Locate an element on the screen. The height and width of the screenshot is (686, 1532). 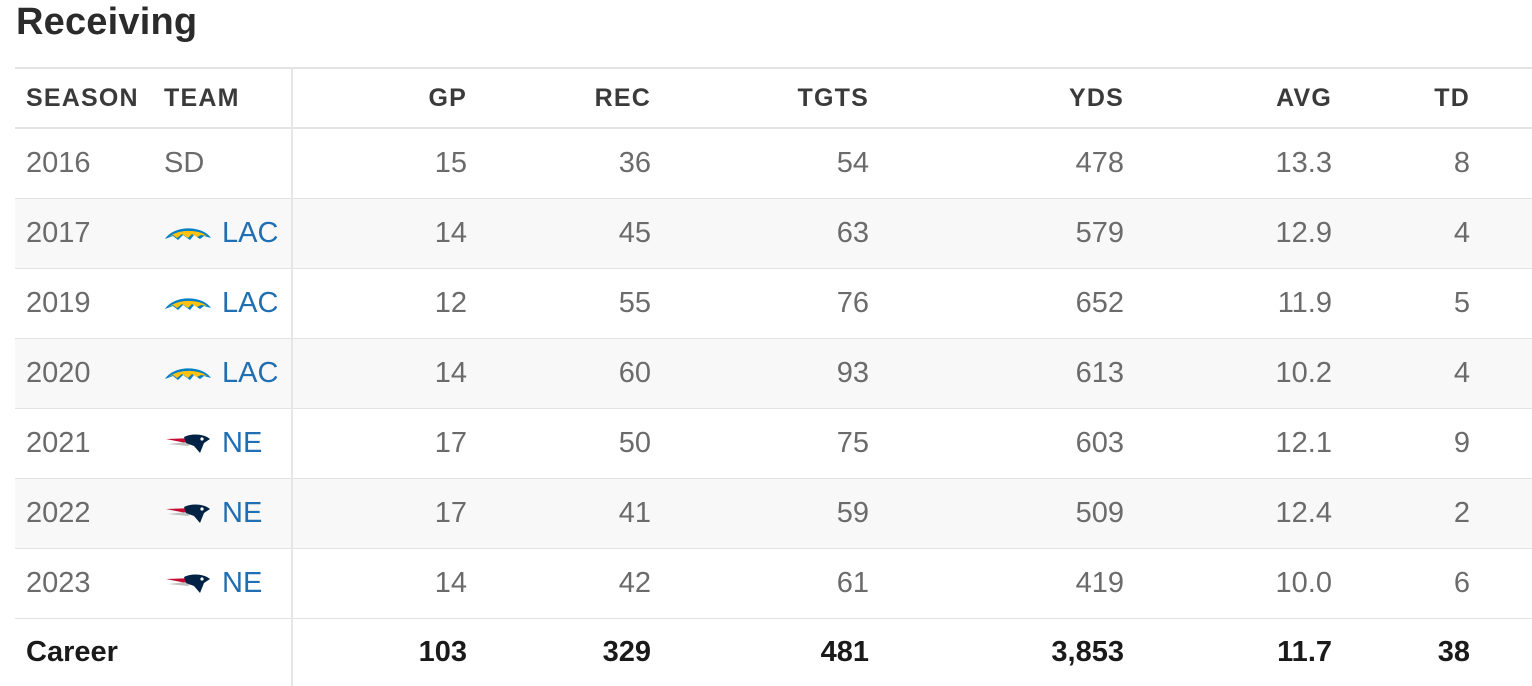
career-yds-cell: 3,853 is located at coordinates (1087, 652).